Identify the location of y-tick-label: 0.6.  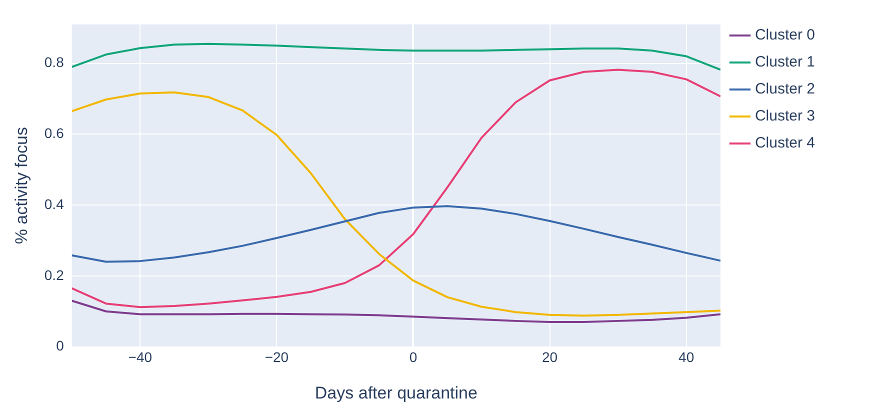
(54, 133).